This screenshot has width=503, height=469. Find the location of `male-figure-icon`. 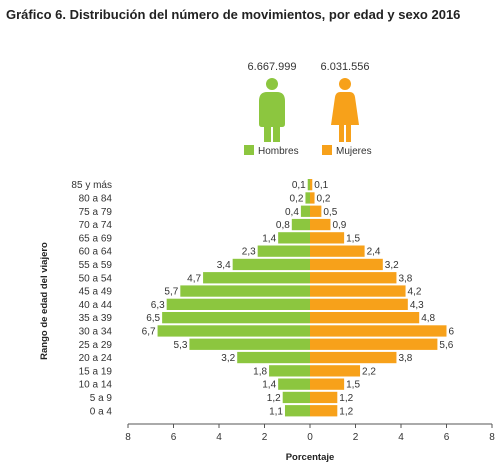

male-figure-icon is located at coordinates (272, 110).